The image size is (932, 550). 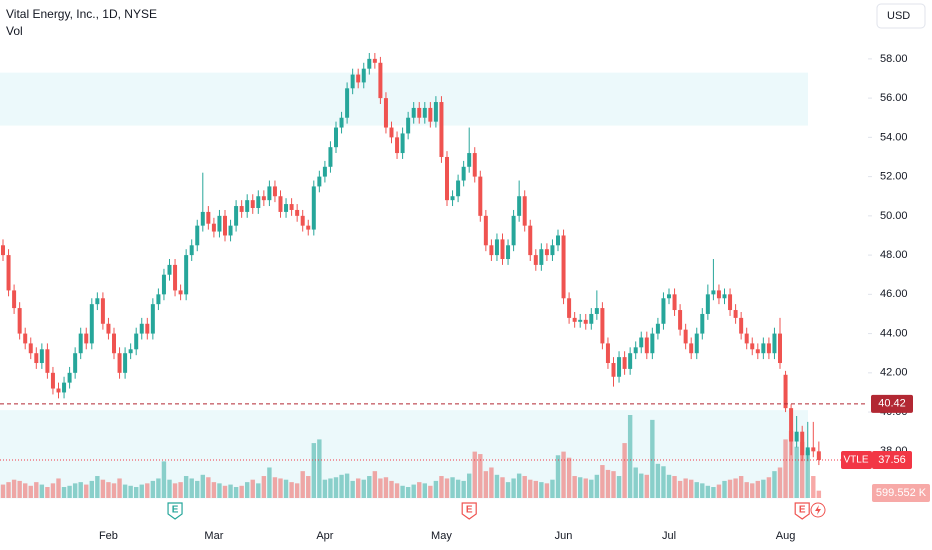 I want to click on price-line-label: 40.42, so click(x=892, y=404).